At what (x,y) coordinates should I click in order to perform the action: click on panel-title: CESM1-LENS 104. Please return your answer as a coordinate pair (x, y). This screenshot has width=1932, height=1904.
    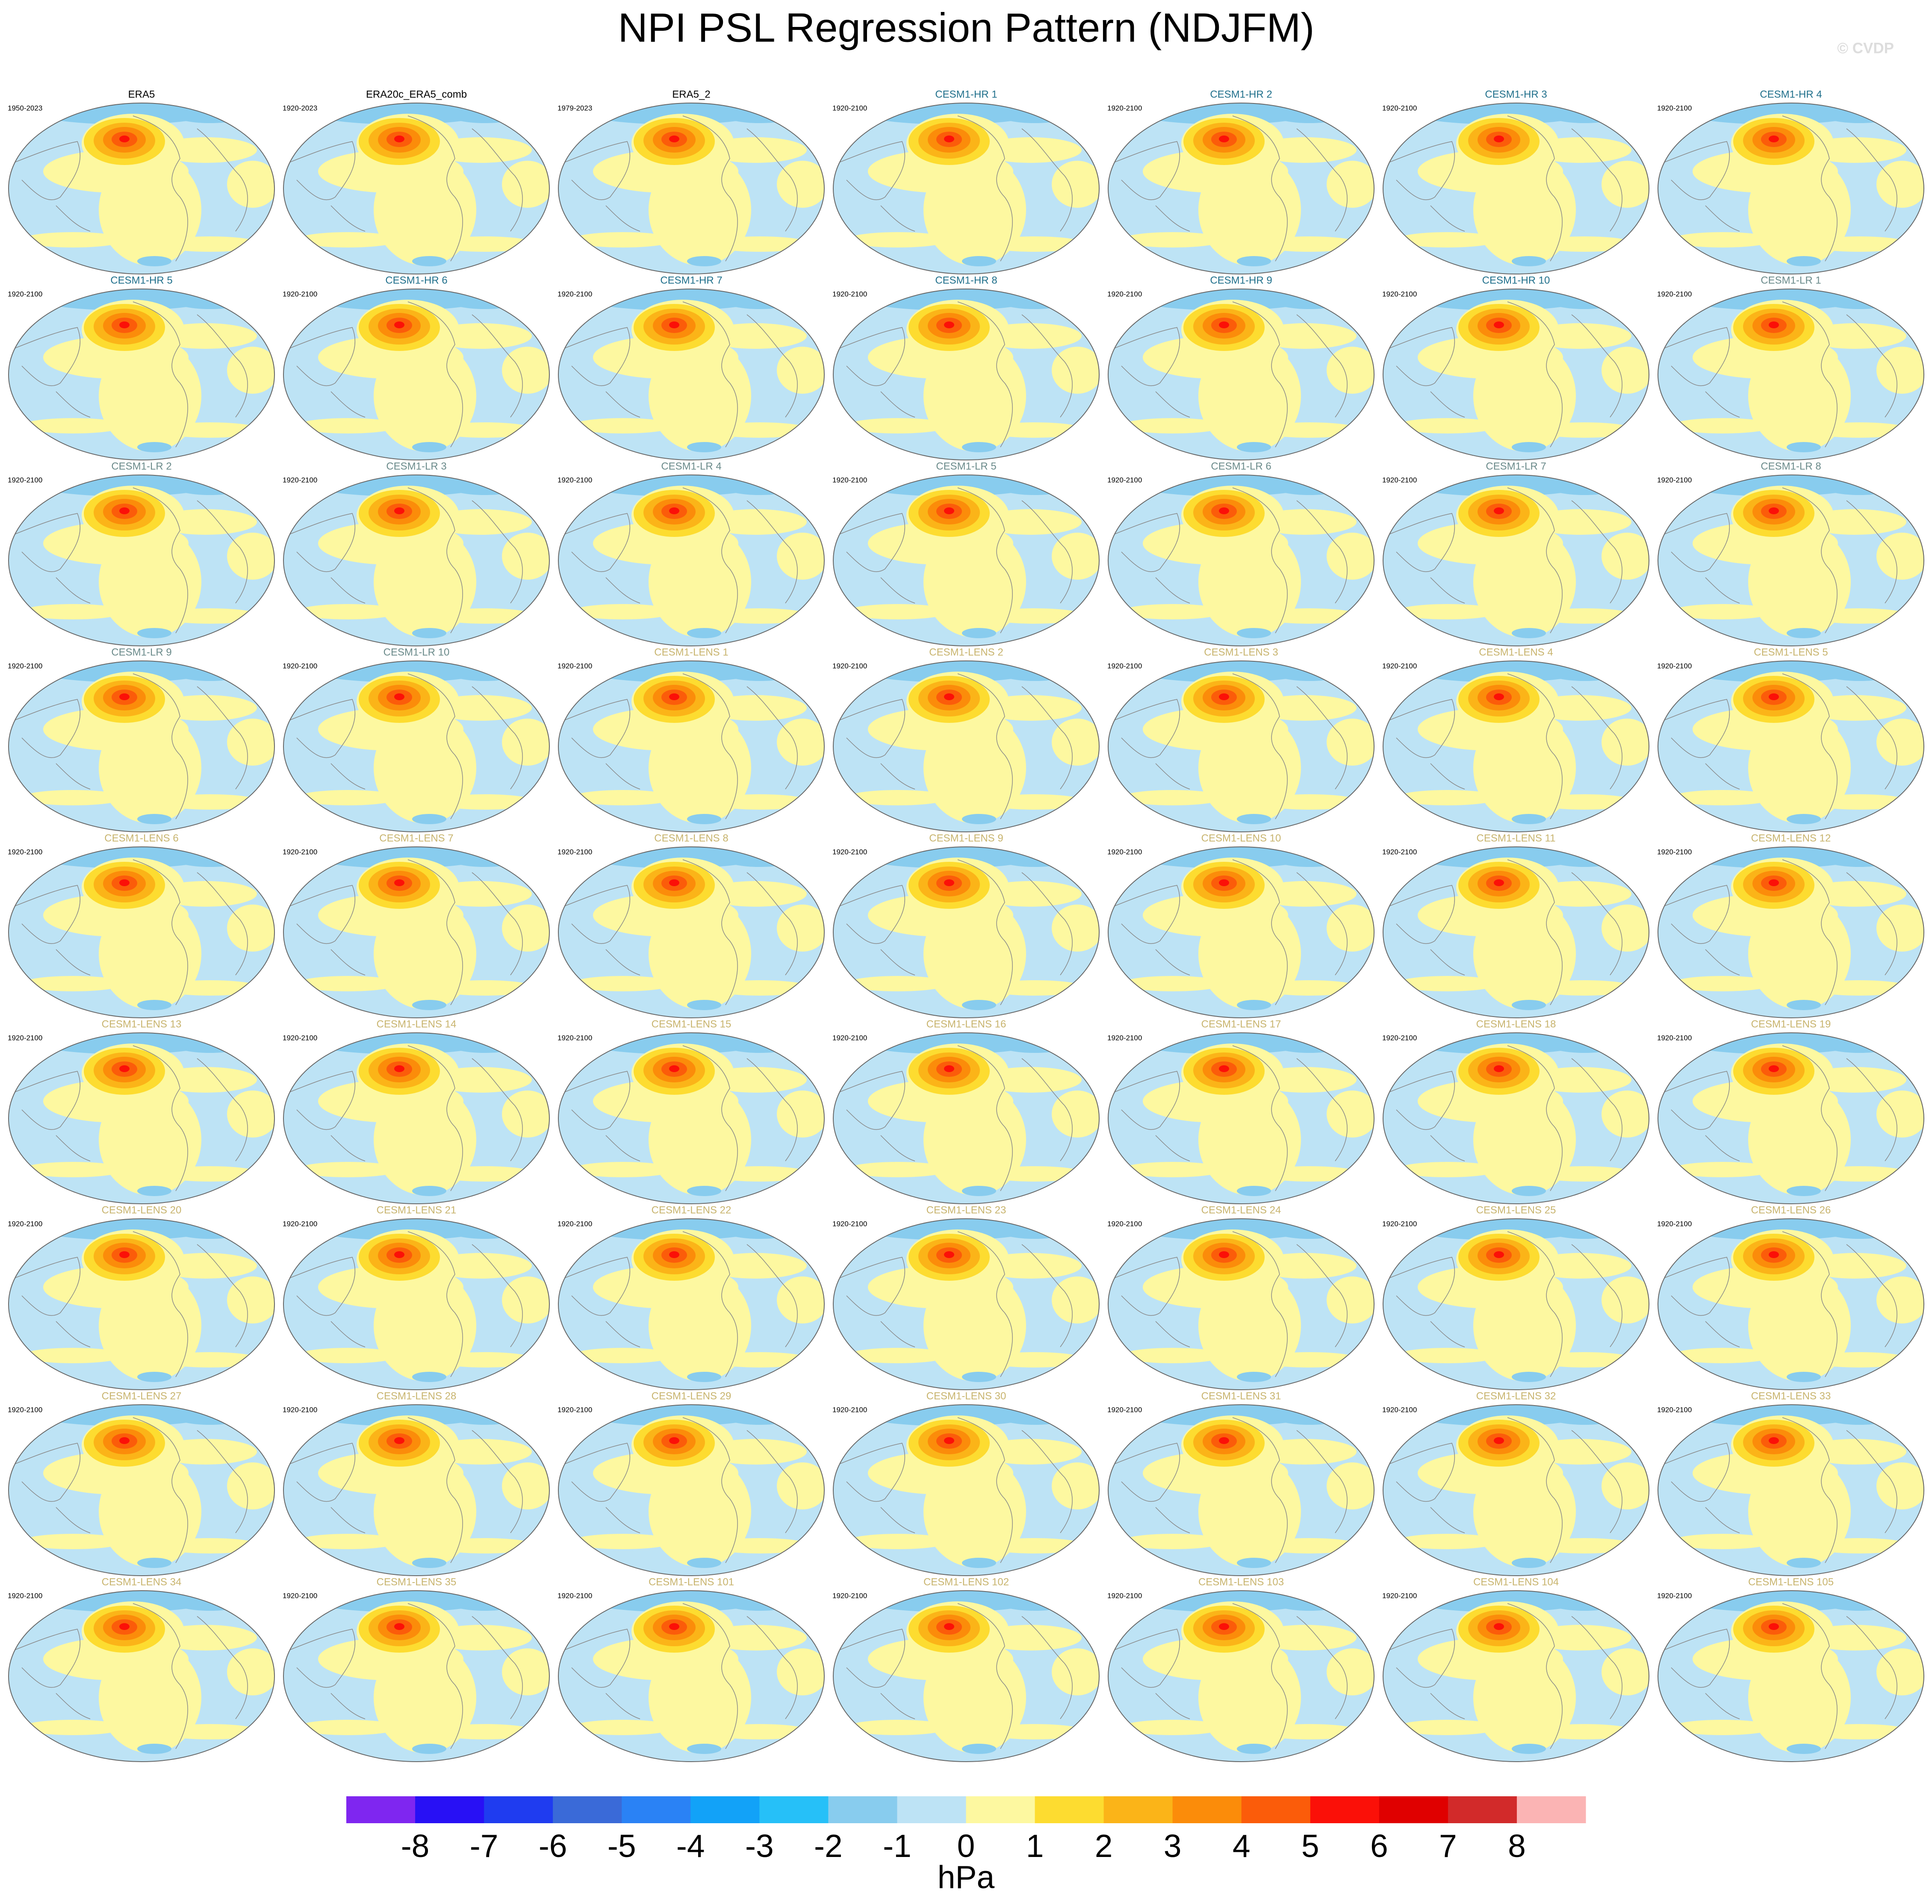
    Looking at the image, I should click on (1516, 1582).